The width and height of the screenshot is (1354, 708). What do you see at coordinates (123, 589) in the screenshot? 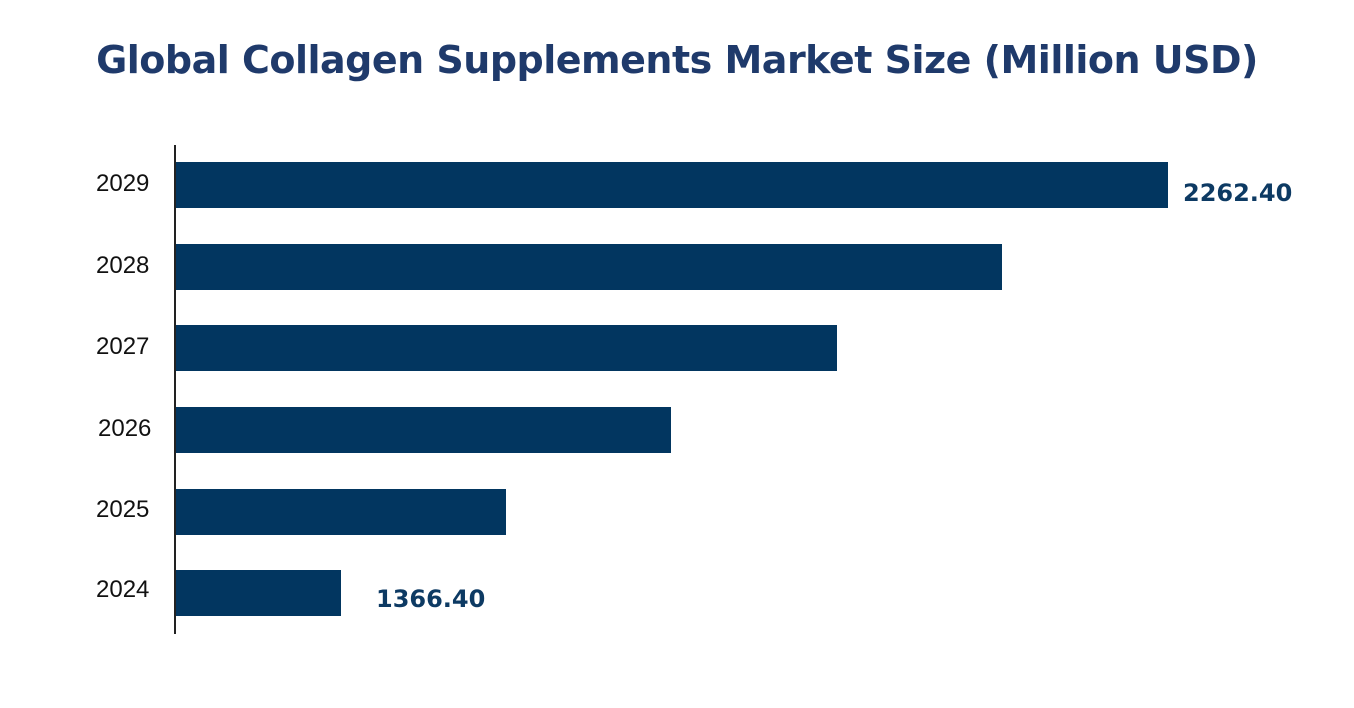
I see `y-tick-2024: 2024` at bounding box center [123, 589].